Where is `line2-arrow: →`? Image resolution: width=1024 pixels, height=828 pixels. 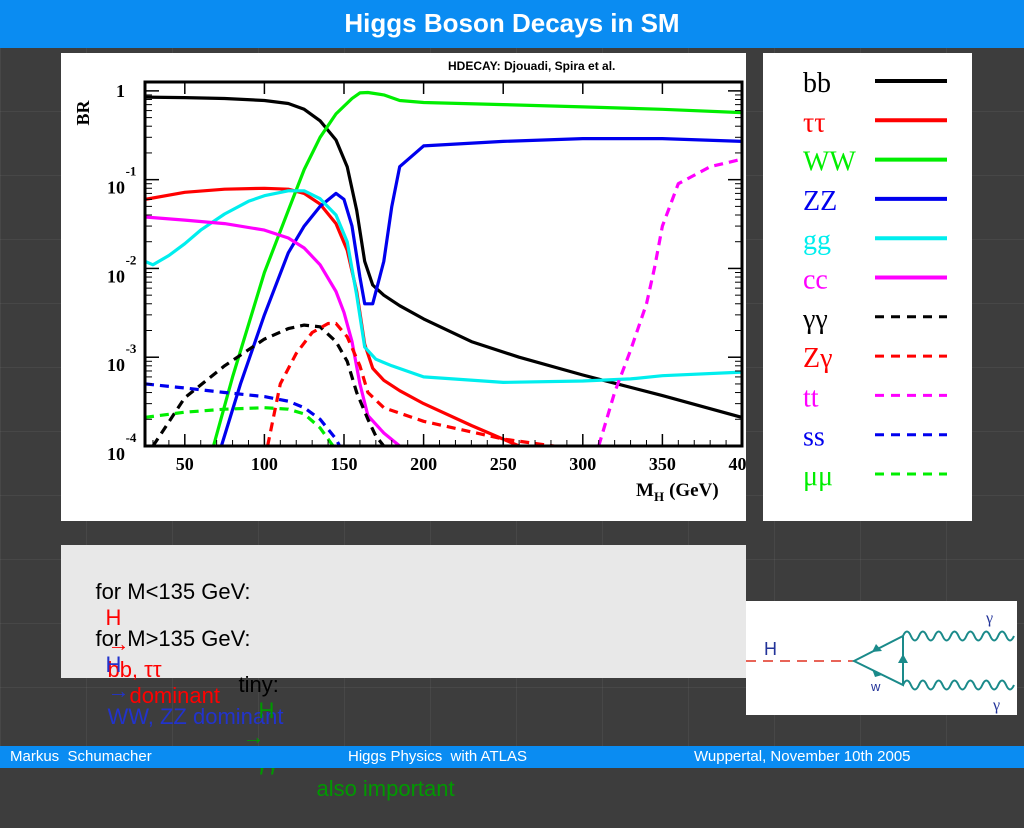 line2-arrow: → is located at coordinates (118, 690).